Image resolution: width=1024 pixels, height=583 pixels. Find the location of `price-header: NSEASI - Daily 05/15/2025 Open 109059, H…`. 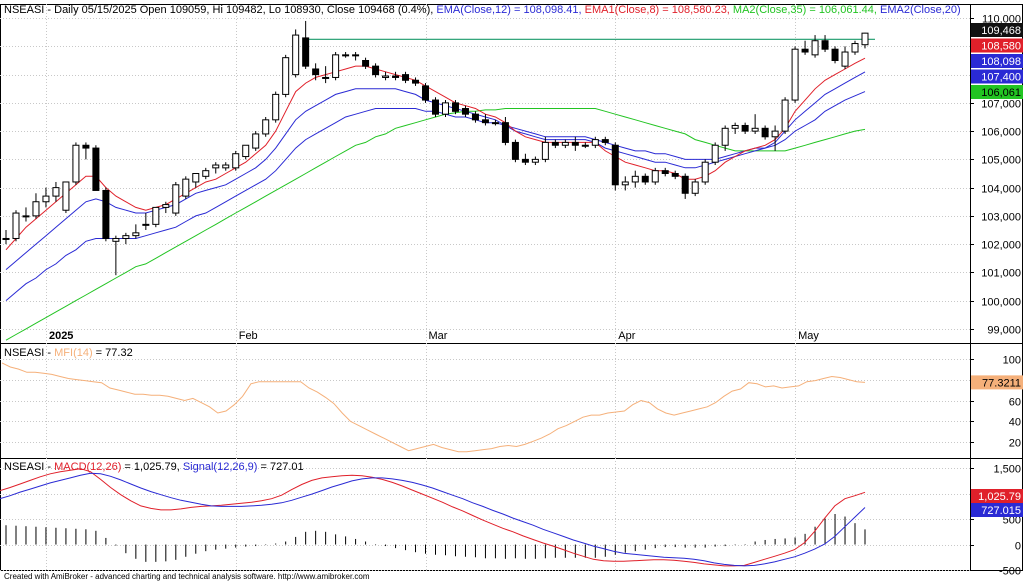

price-header: NSEASI - Daily 05/15/2025 Open 109059, H… is located at coordinates (482, 10).